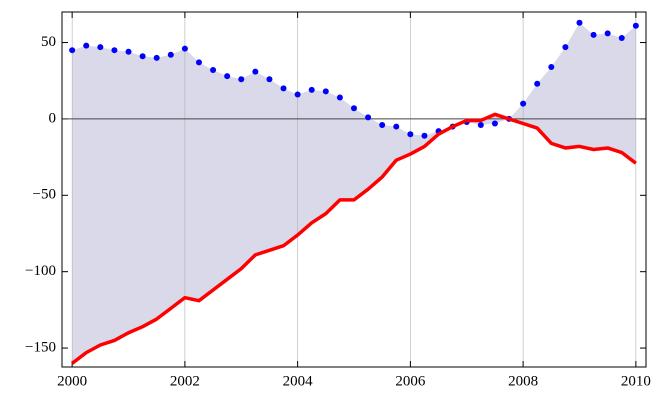  Describe the element at coordinates (72, 381) in the screenshot. I see `x-tick-label: 2000` at that location.